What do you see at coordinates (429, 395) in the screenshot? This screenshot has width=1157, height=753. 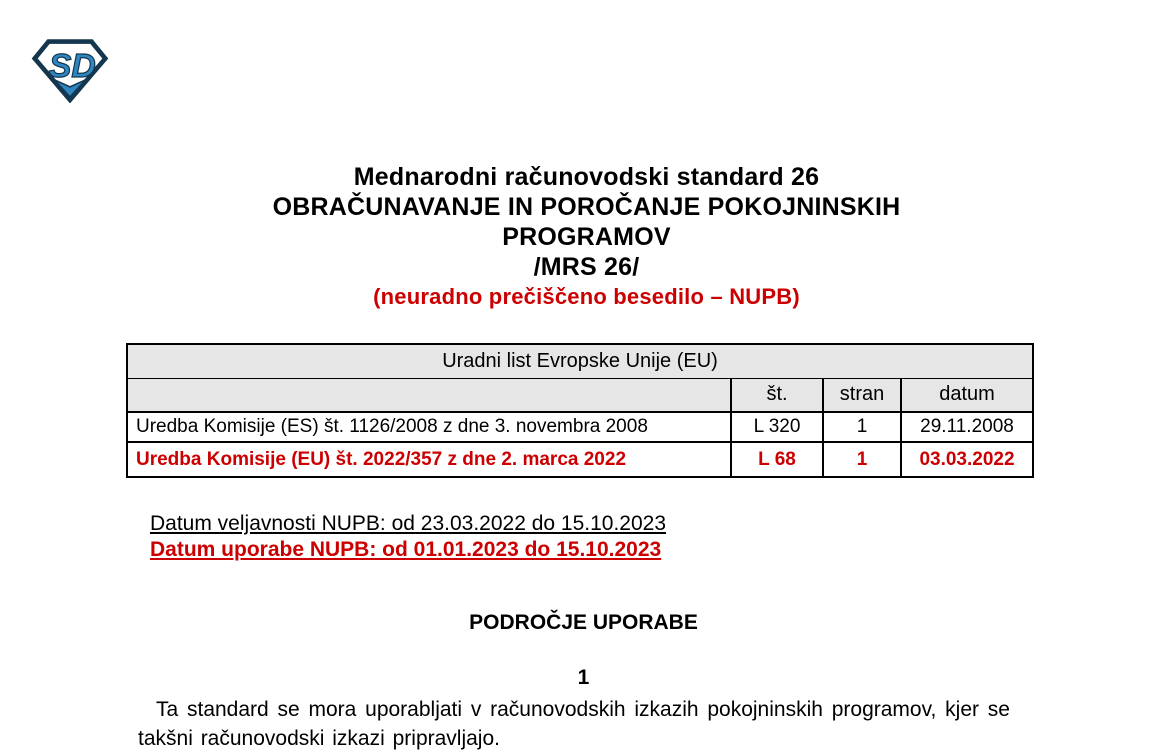 I see `header-empty-cell` at bounding box center [429, 395].